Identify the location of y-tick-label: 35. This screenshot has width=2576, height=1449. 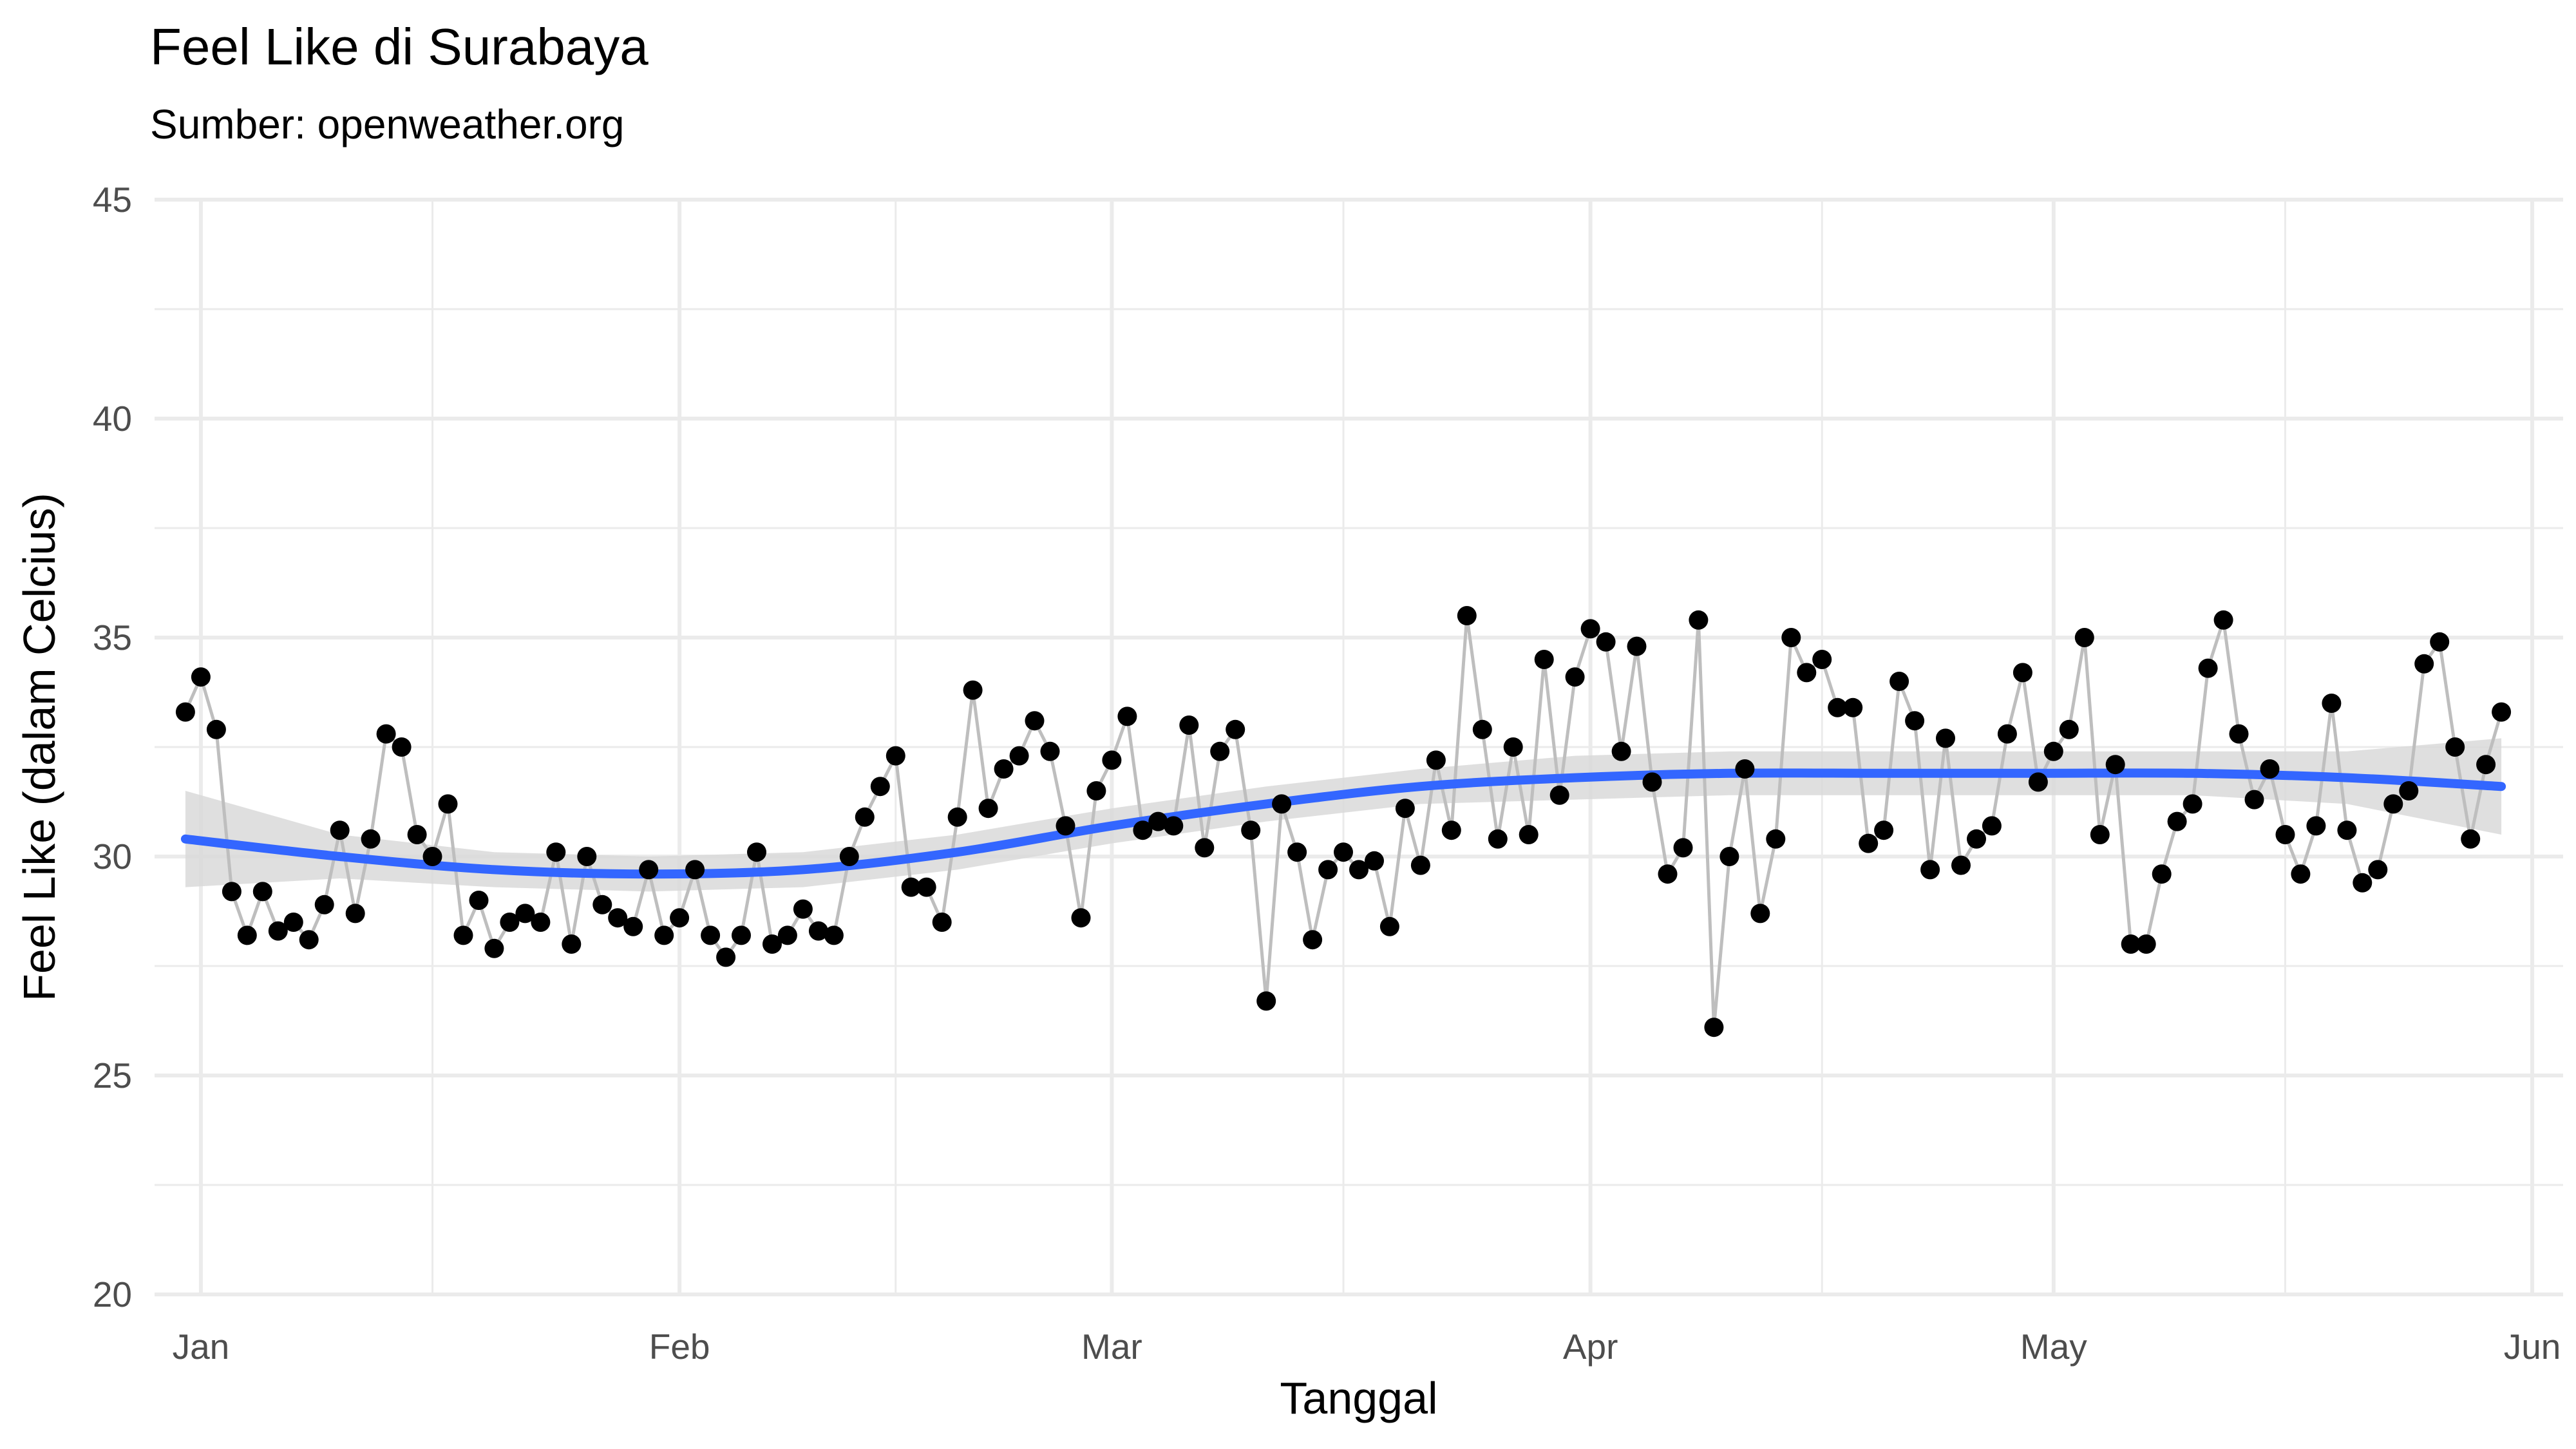
(112, 638).